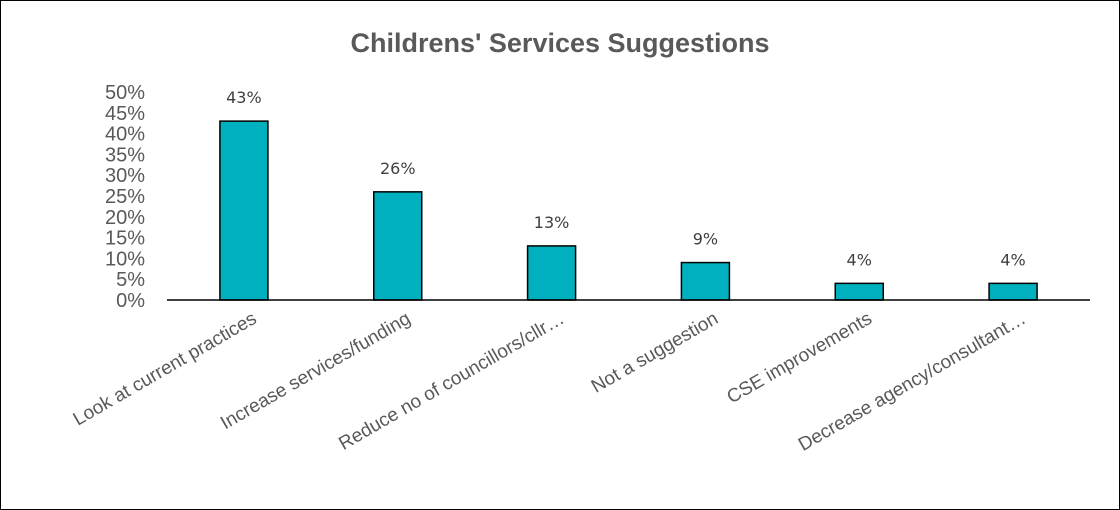 This screenshot has height=510, width=1120. Describe the element at coordinates (125, 176) in the screenshot. I see `y-tick-label: 30%` at that location.